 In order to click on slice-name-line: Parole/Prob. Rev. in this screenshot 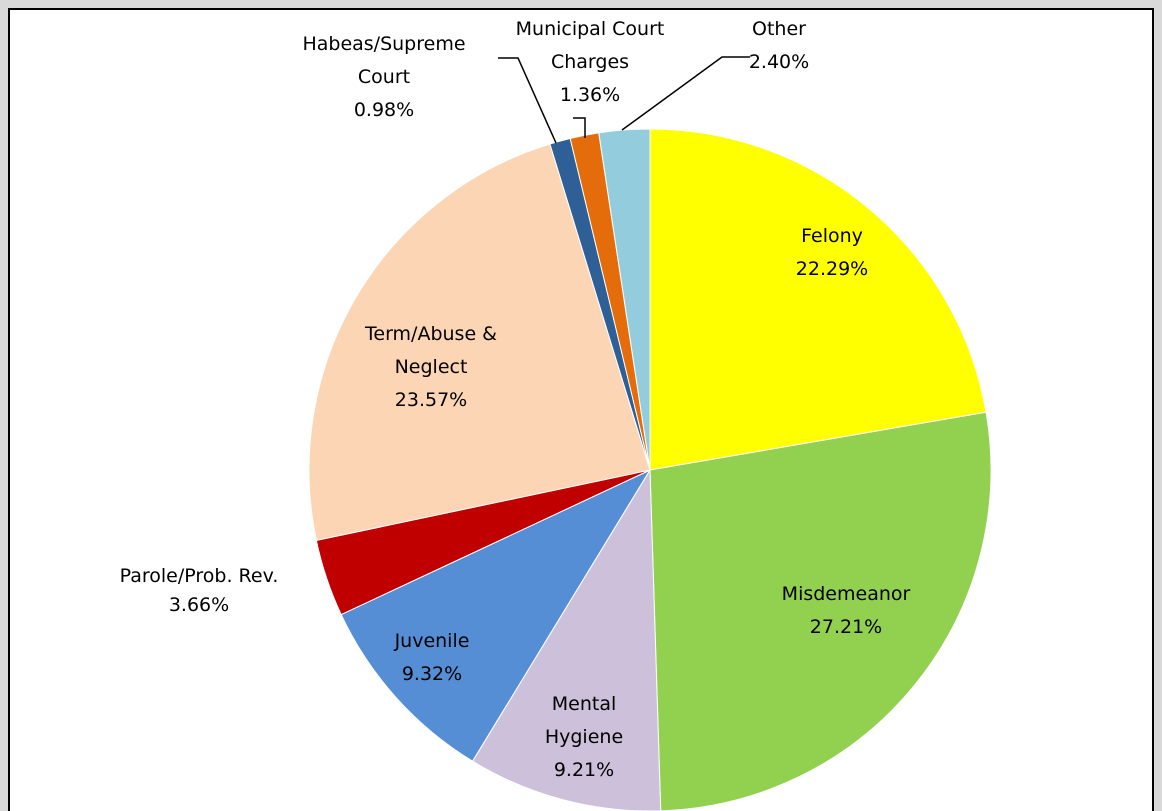, I will do `click(199, 576)`.